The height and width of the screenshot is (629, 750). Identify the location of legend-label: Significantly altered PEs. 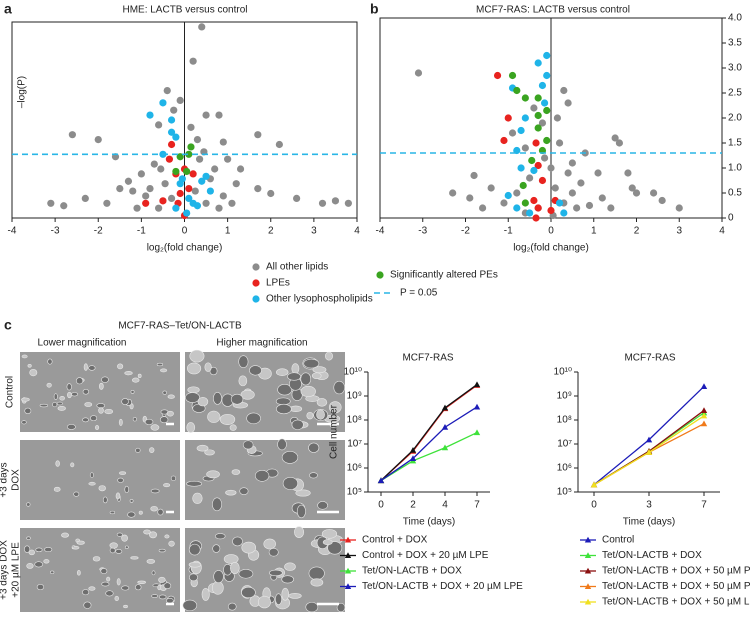
(444, 275).